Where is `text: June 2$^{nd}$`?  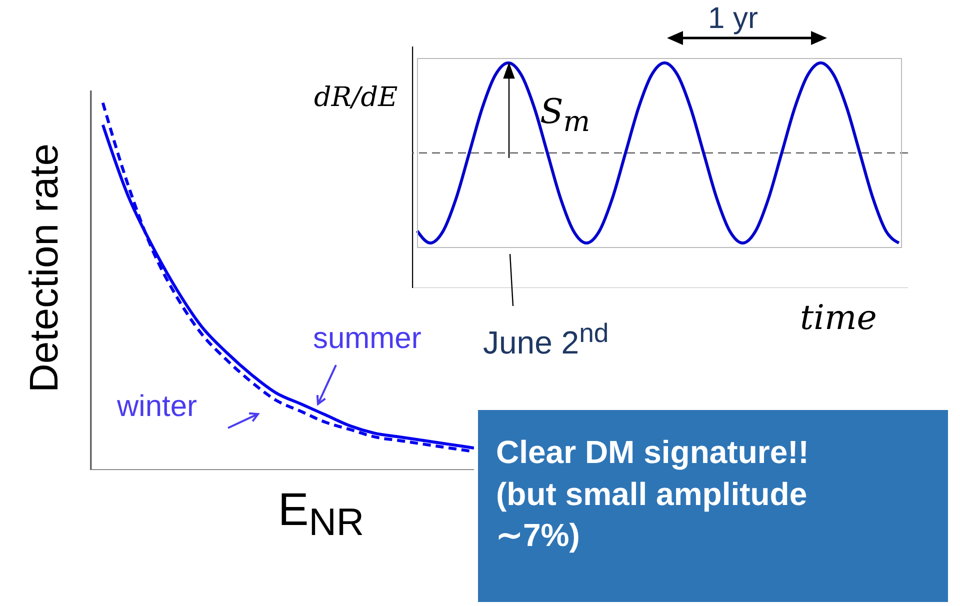 text: June 2$^{nd}$ is located at coordinates (546, 340).